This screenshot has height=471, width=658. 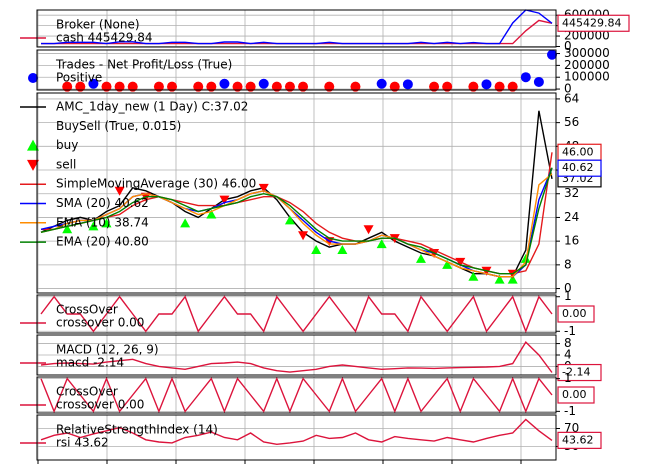 What do you see at coordinates (587, 53) in the screenshot?
I see `y-tick-label: 300000` at bounding box center [587, 53].